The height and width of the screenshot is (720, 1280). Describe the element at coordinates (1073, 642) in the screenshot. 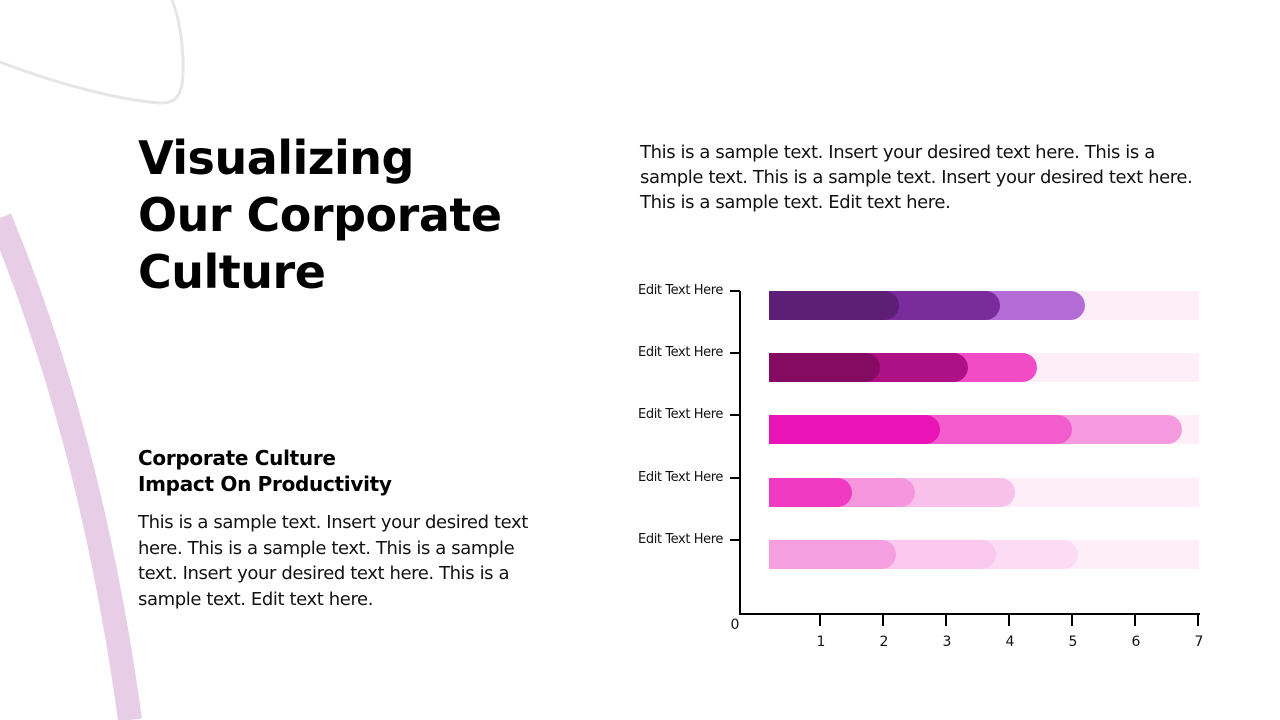

I see `x-axis-label: 5` at that location.